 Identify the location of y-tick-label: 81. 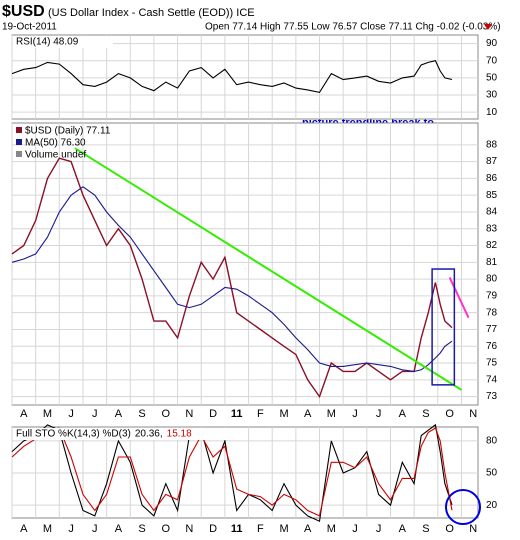
(492, 262).